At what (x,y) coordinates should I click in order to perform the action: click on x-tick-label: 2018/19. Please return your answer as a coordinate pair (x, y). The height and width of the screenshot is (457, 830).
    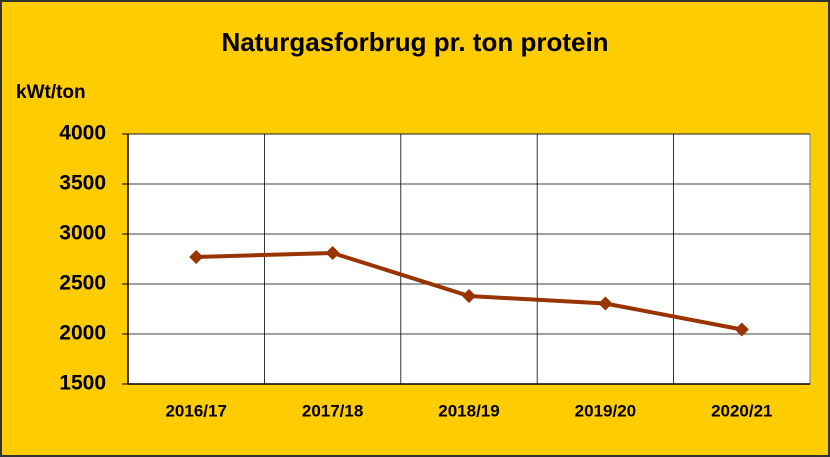
    Looking at the image, I should click on (468, 410).